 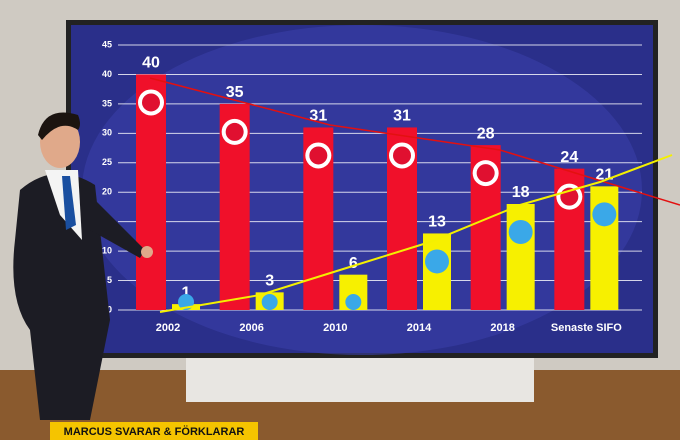 What do you see at coordinates (107, 250) in the screenshot?
I see `y-tick-label: 10` at bounding box center [107, 250].